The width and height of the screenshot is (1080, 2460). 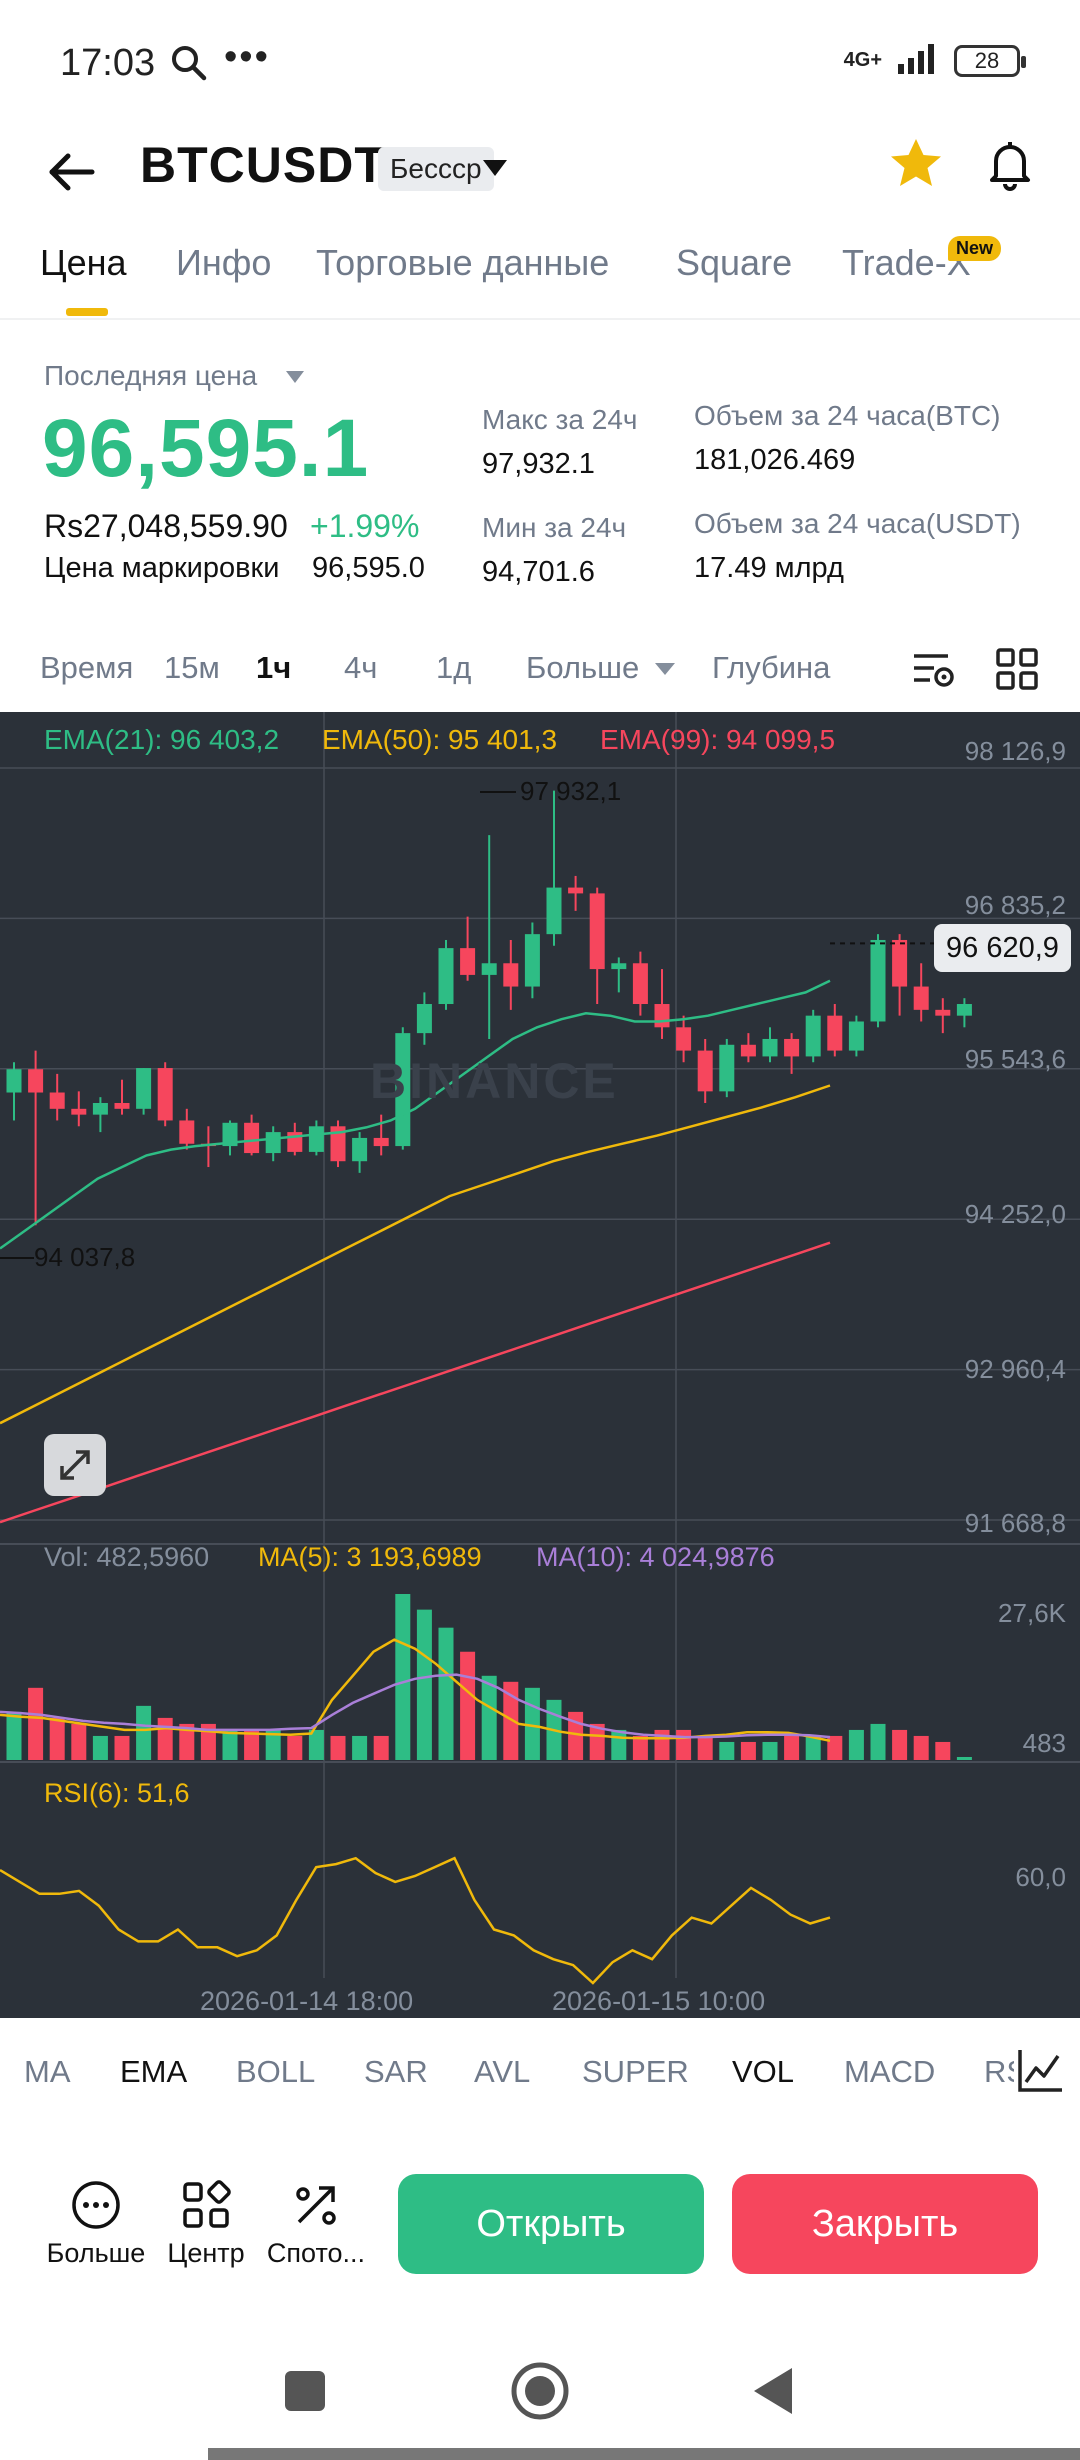 I want to click on tab-square: Square, so click(x=734, y=262).